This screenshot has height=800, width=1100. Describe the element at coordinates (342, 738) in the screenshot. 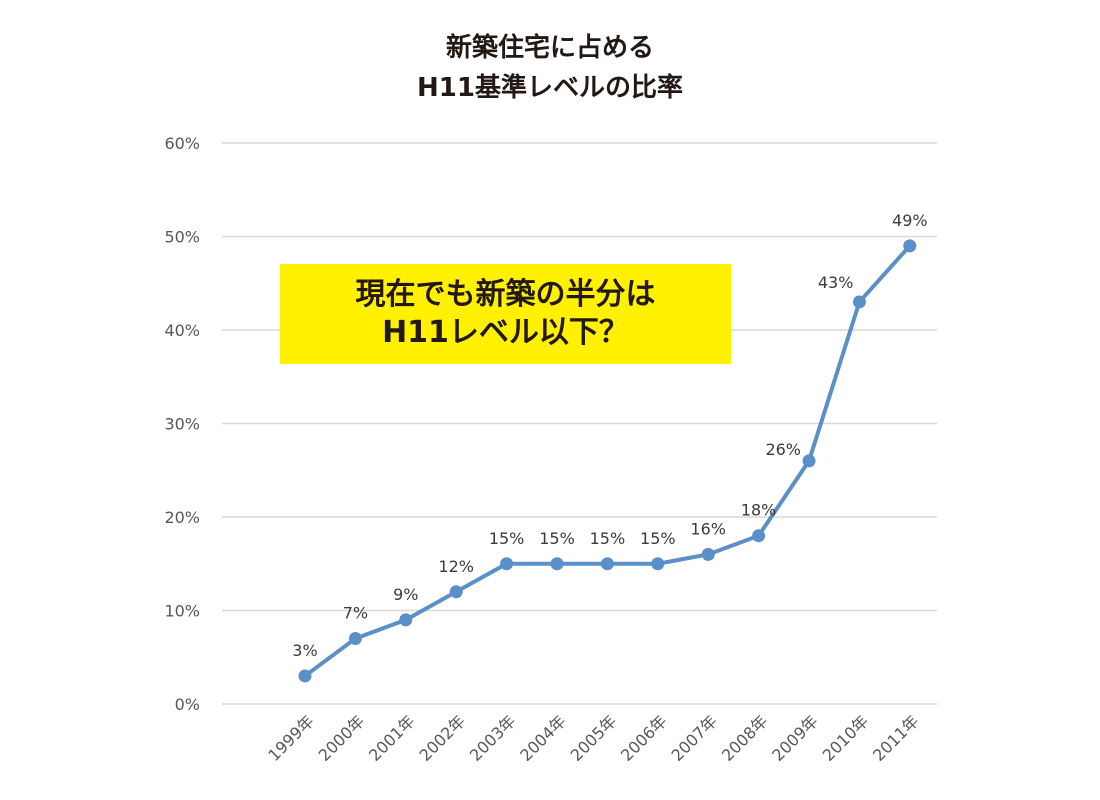

I see `x-tick-label: 2000年` at that location.